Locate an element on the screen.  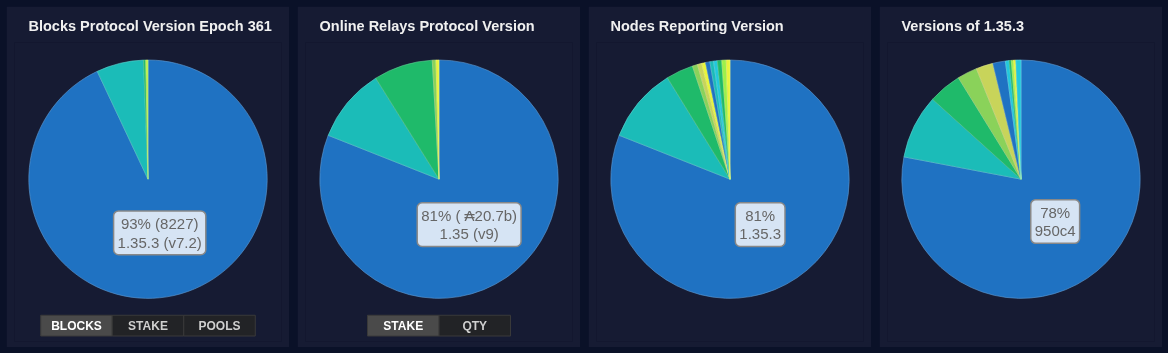
chart-title: Versions of 1.35.3 is located at coordinates (963, 25).